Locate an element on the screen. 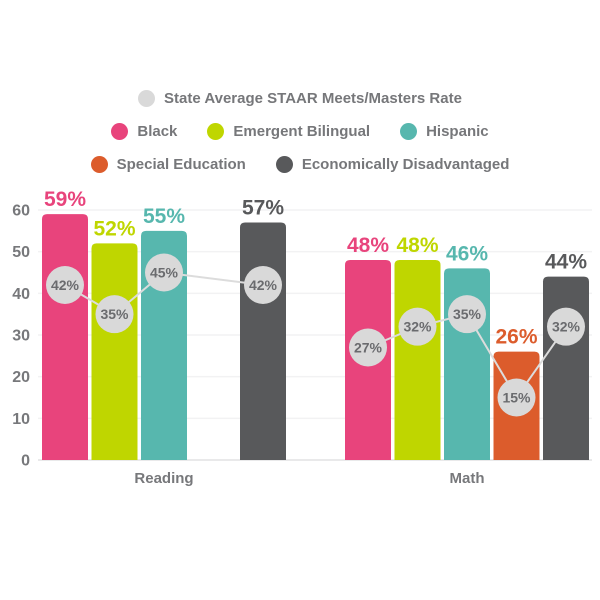  state-average-value-hispanic-math: 35% is located at coordinates (467, 314).